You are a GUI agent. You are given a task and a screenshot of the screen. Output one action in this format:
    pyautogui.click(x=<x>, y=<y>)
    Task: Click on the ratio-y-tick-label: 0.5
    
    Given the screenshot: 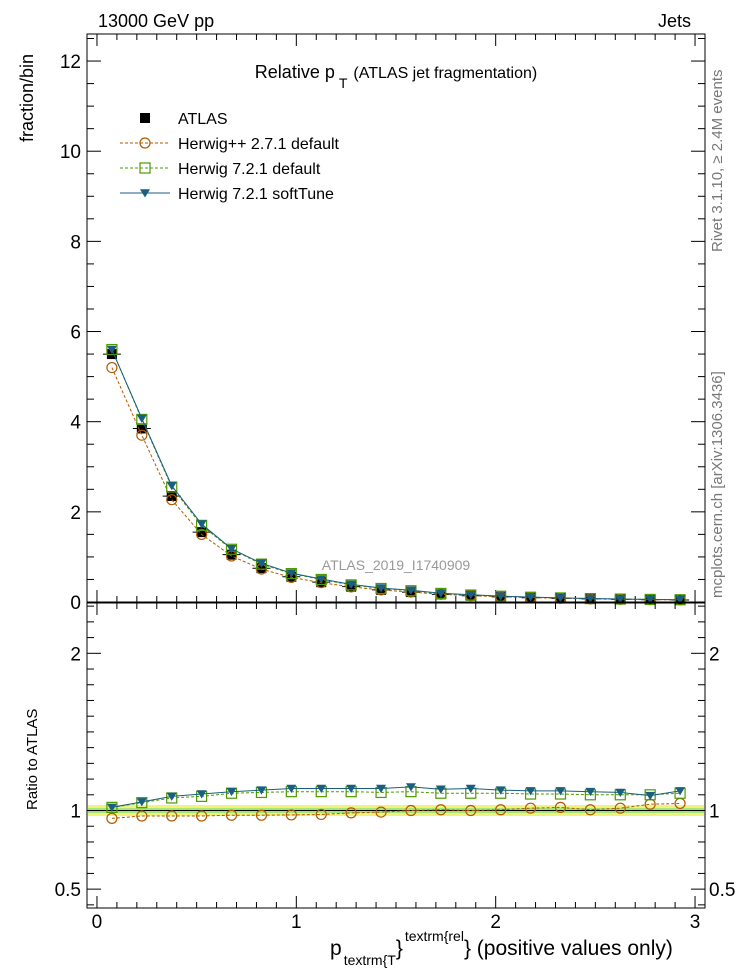 What is the action you would take?
    pyautogui.click(x=68, y=890)
    